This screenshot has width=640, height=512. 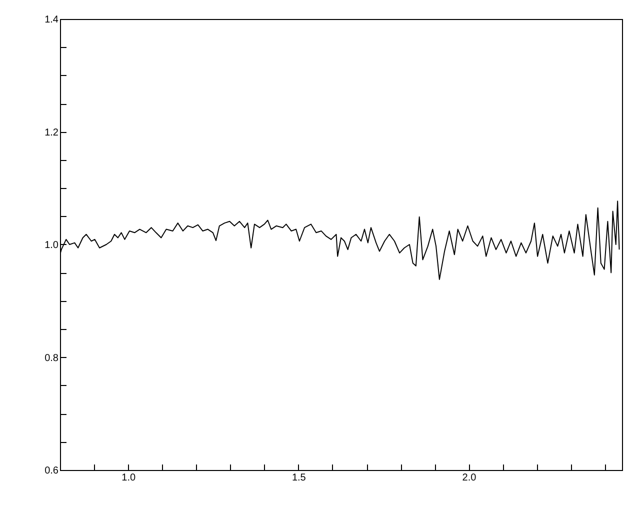 What do you see at coordinates (51, 20) in the screenshot?
I see `y-tick-label: 1.4` at bounding box center [51, 20].